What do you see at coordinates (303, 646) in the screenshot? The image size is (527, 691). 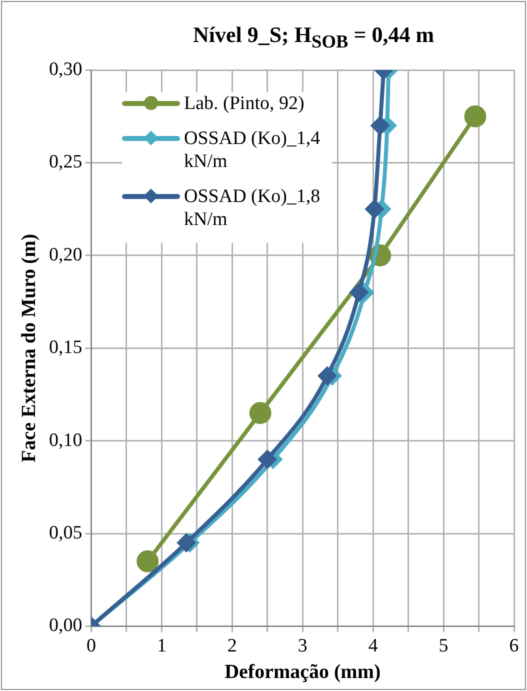 I see `x-tick-label: 3` at bounding box center [303, 646].